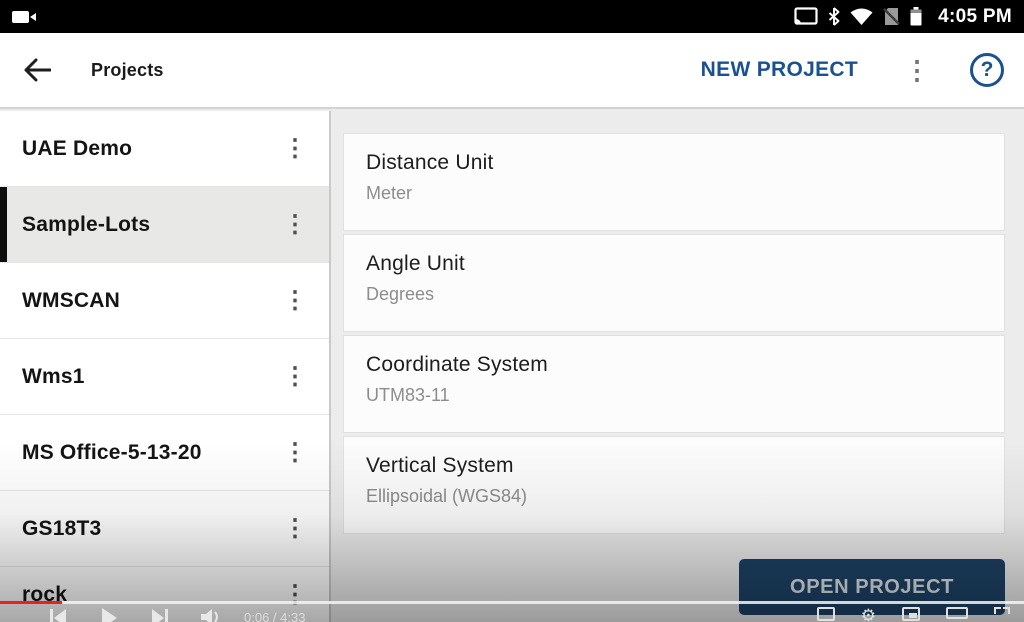 This screenshot has height=622, width=1024. Describe the element at coordinates (127, 69) in the screenshot. I see `page-title: Projects` at that location.